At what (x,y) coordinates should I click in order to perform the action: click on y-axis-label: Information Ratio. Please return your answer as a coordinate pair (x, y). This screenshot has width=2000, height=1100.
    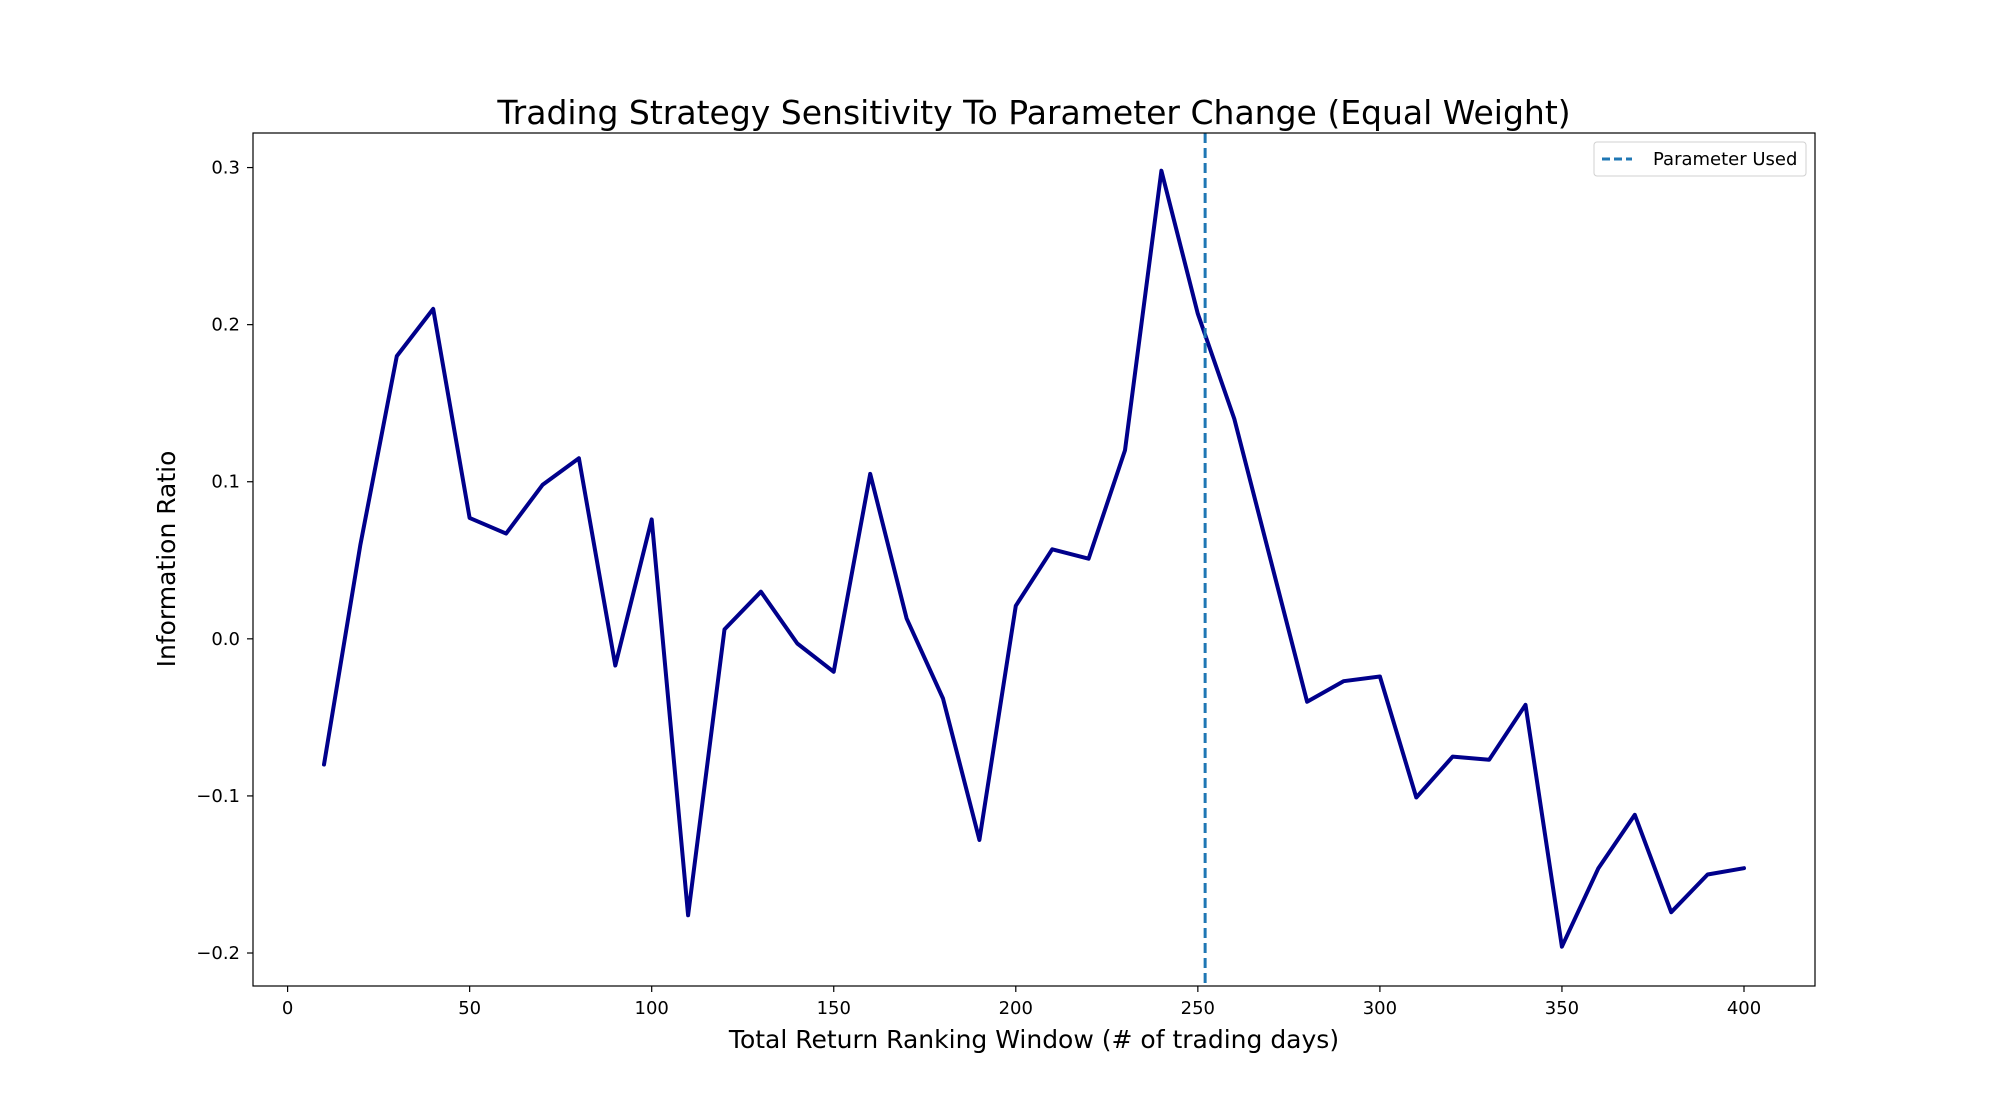
    Looking at the image, I should click on (166, 559).